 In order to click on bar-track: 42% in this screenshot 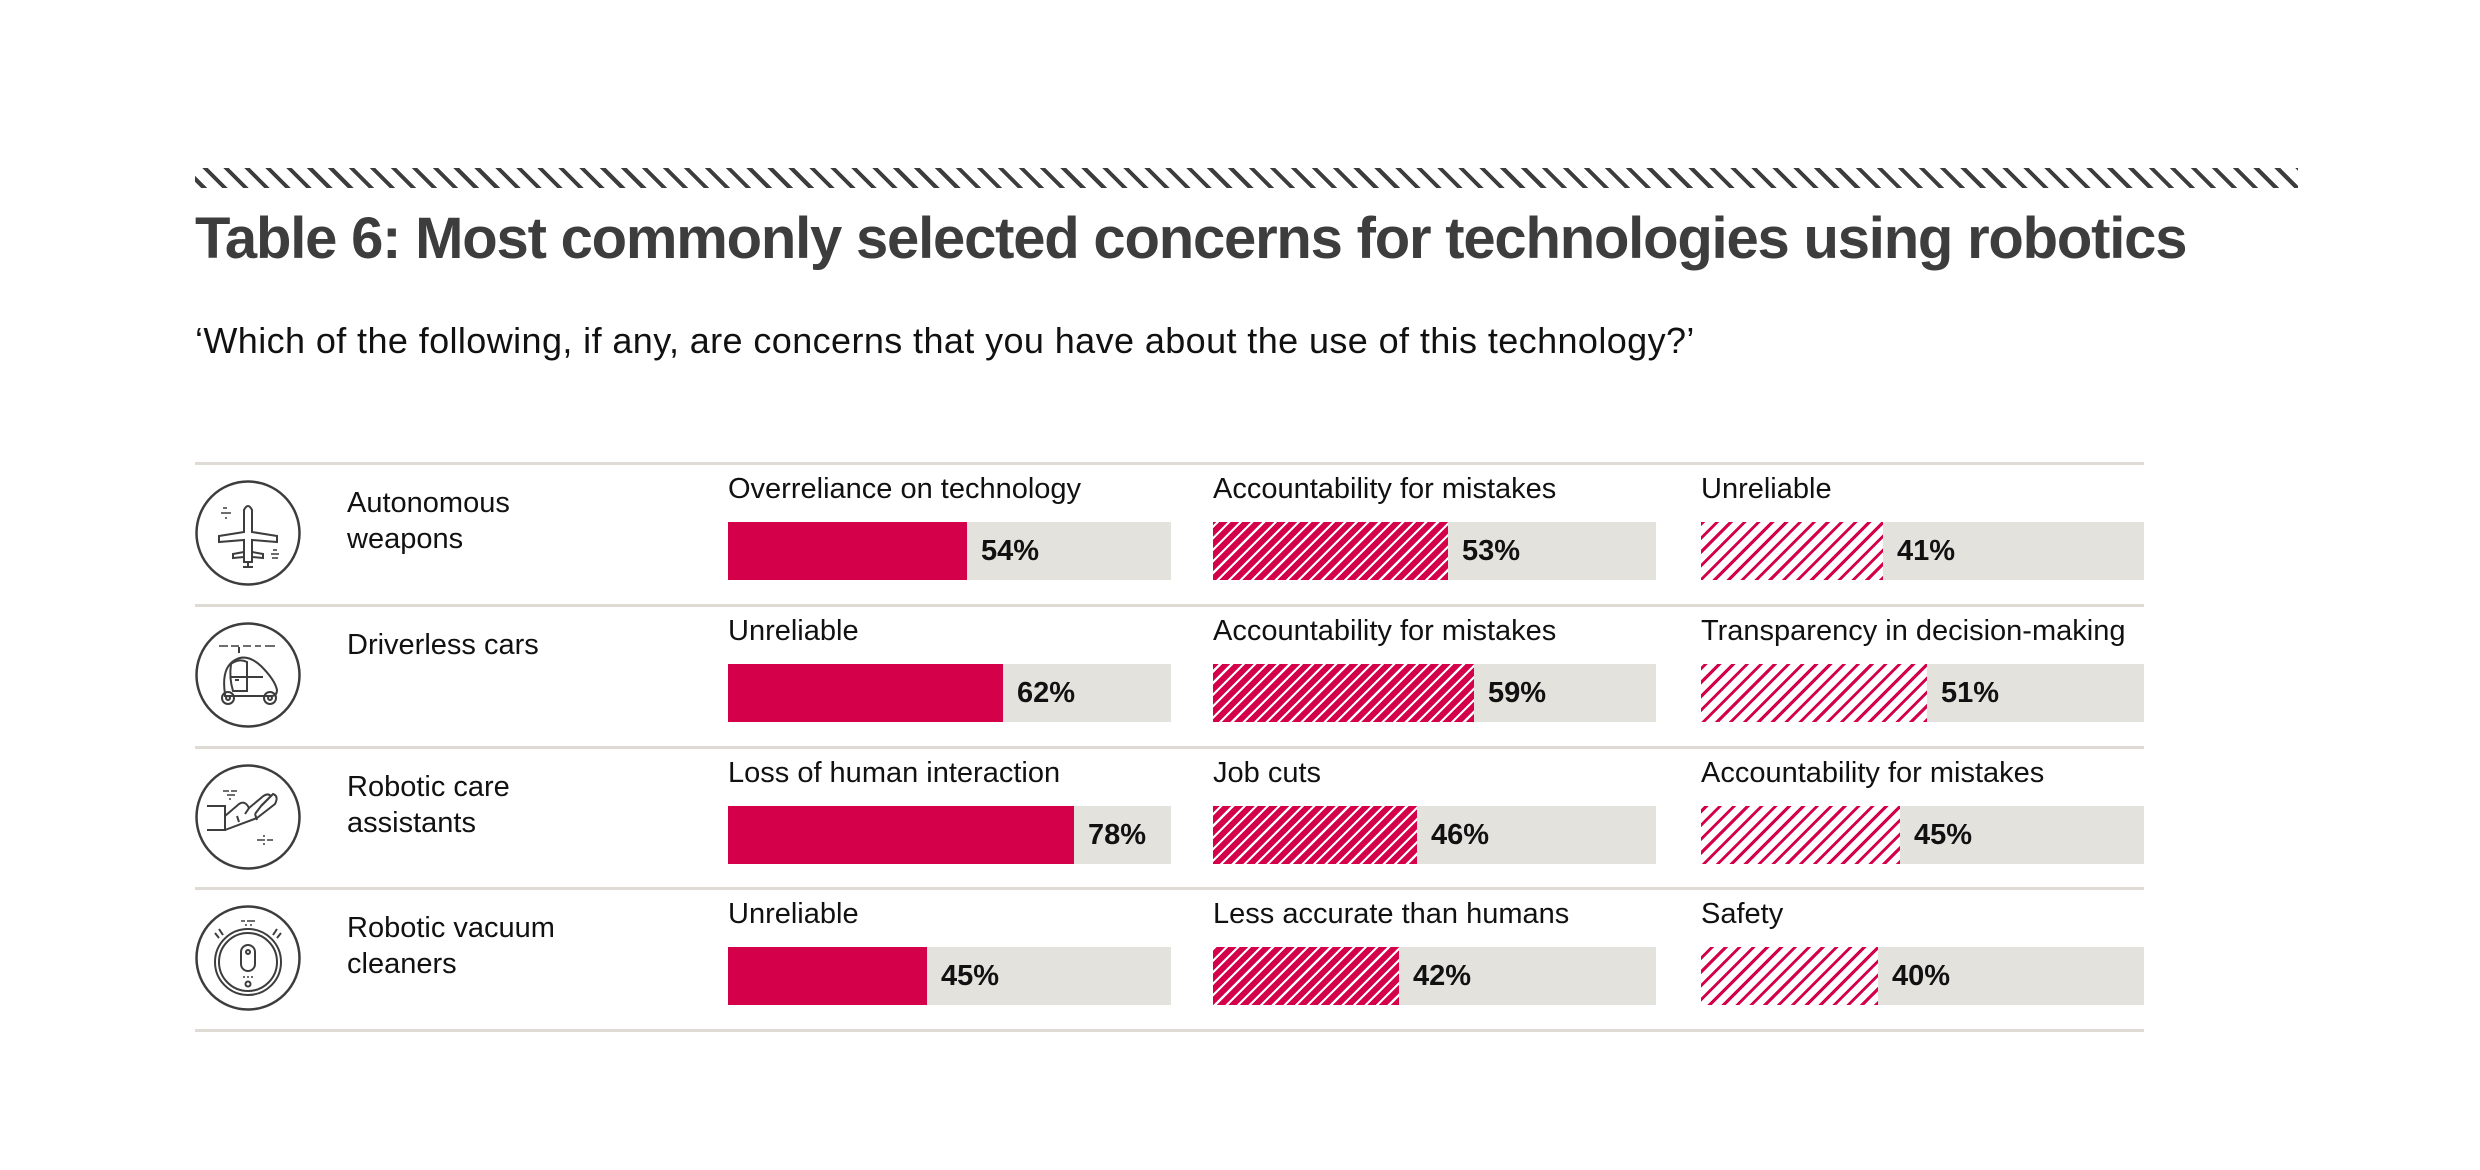, I will do `click(1434, 976)`.